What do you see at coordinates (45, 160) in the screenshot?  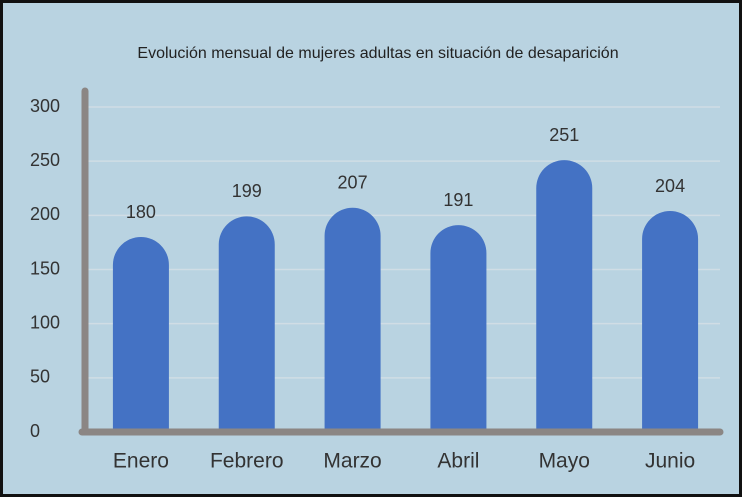 I see `y-tick-label: 250` at bounding box center [45, 160].